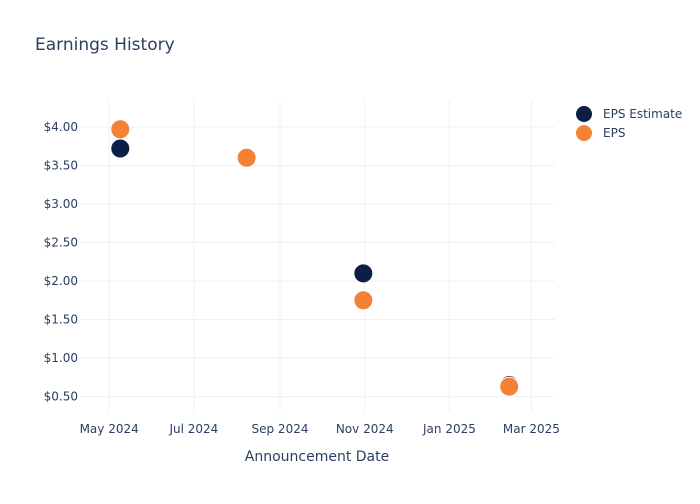 This screenshot has width=700, height=504. I want to click on legend-item-eps-estimate: EPS Estimate, so click(629, 114).